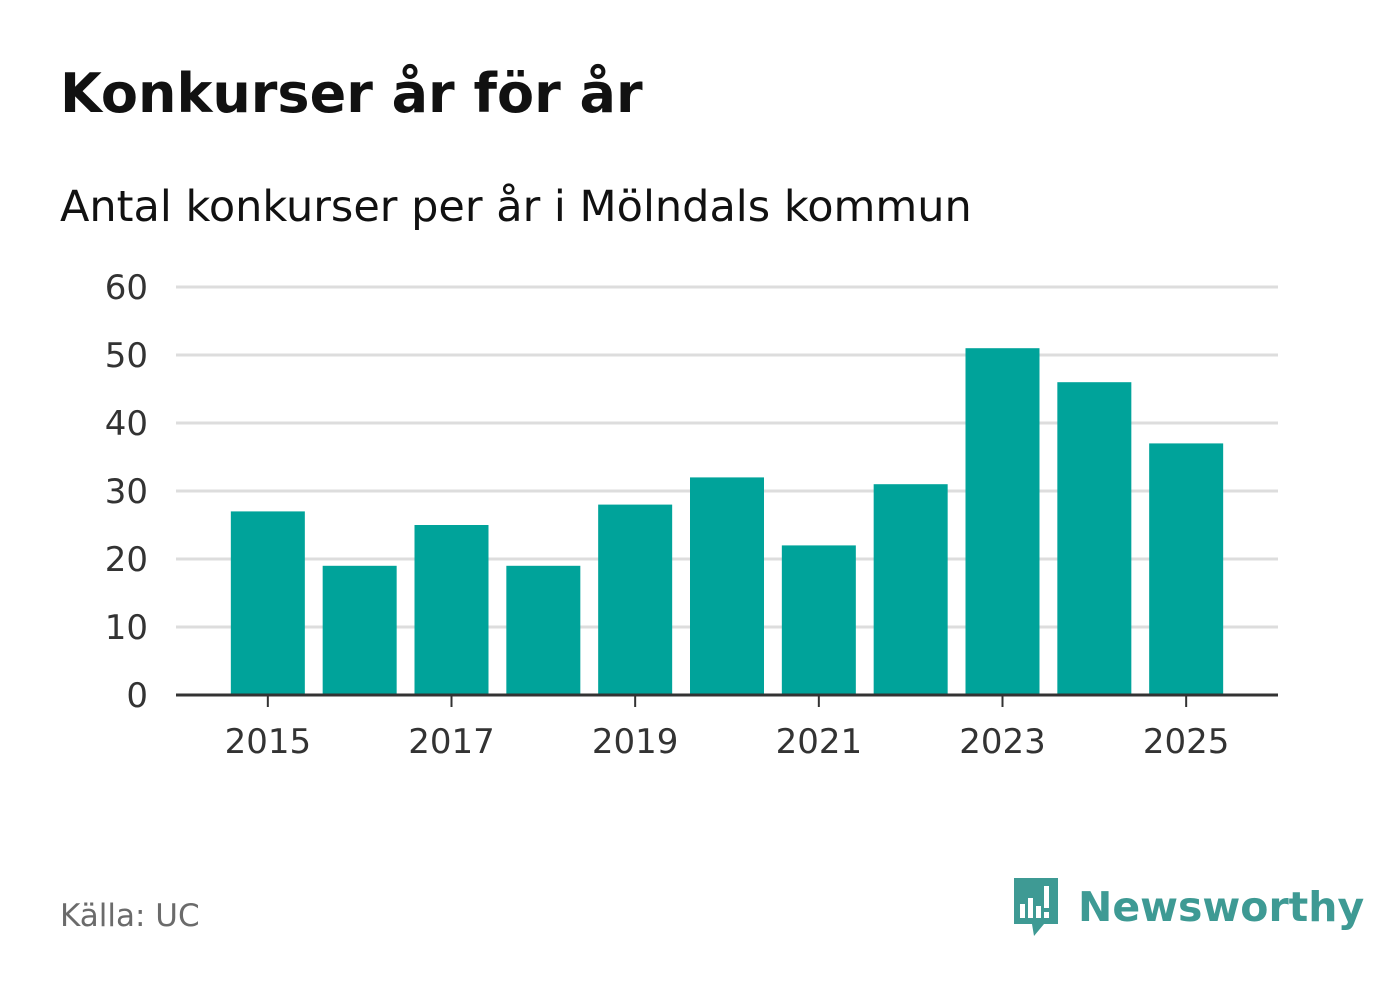  What do you see at coordinates (351, 93) in the screenshot?
I see `chart-title: Konkurser år för år` at bounding box center [351, 93].